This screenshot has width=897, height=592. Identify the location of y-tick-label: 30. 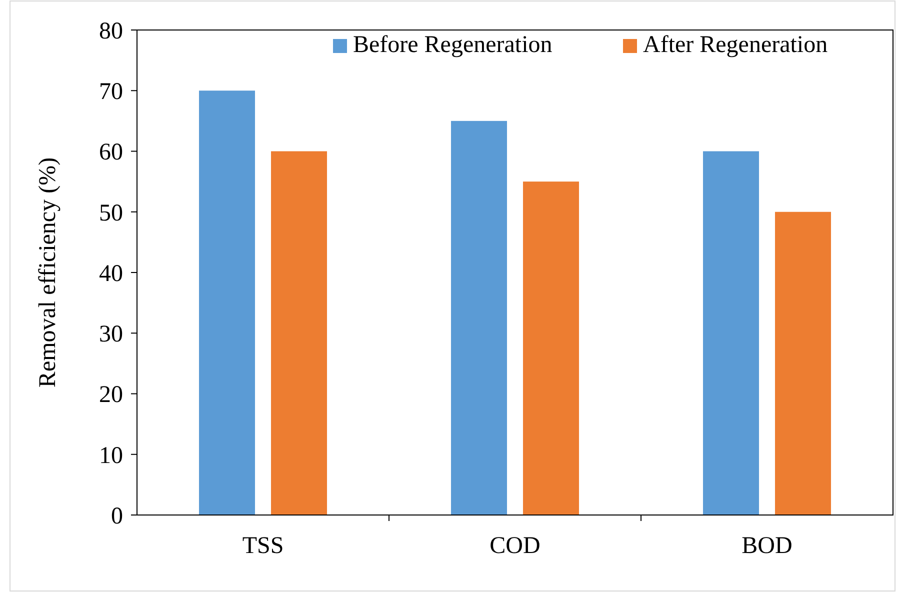
(111, 335).